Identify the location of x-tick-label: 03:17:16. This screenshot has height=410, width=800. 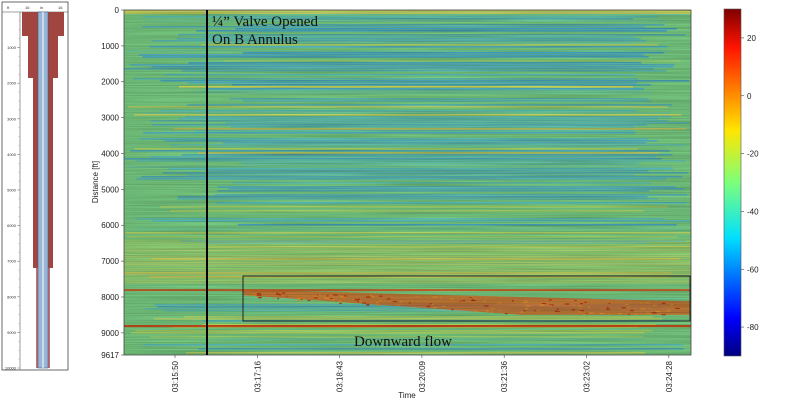
(257, 376).